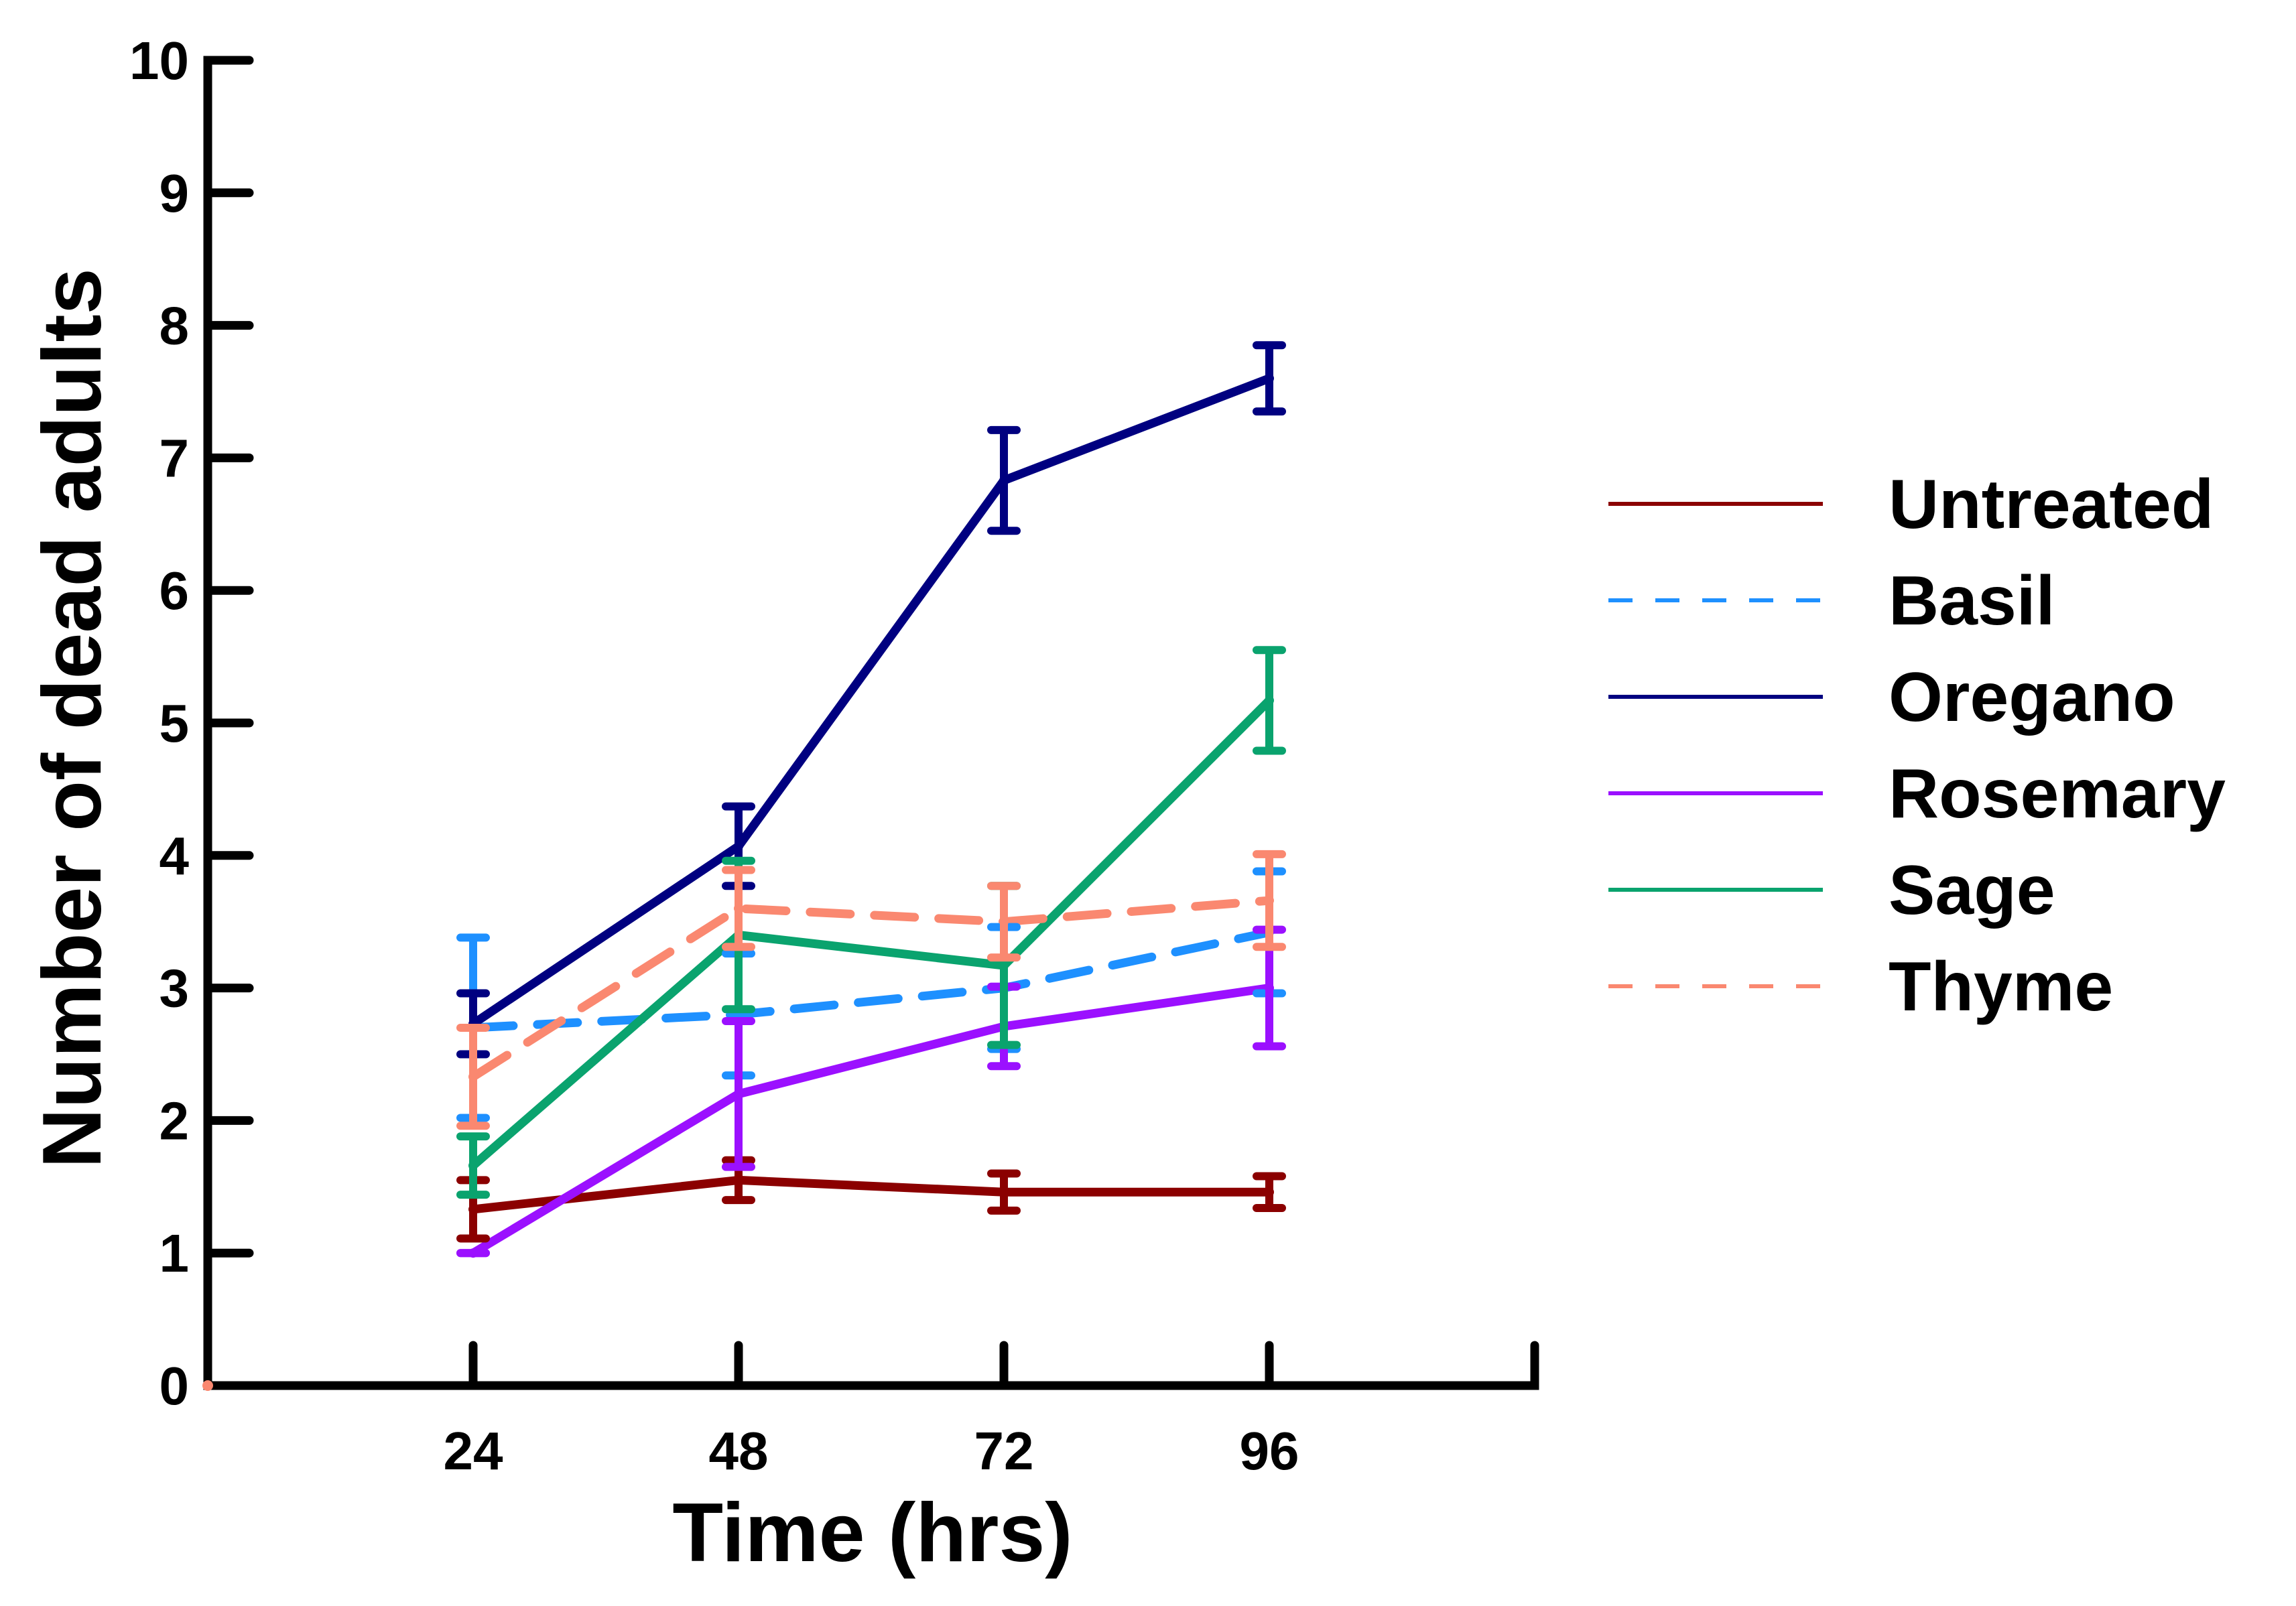 The image size is (2296, 1606). Describe the element at coordinates (1004, 1451) in the screenshot. I see `x-tick-label: 72` at that location.